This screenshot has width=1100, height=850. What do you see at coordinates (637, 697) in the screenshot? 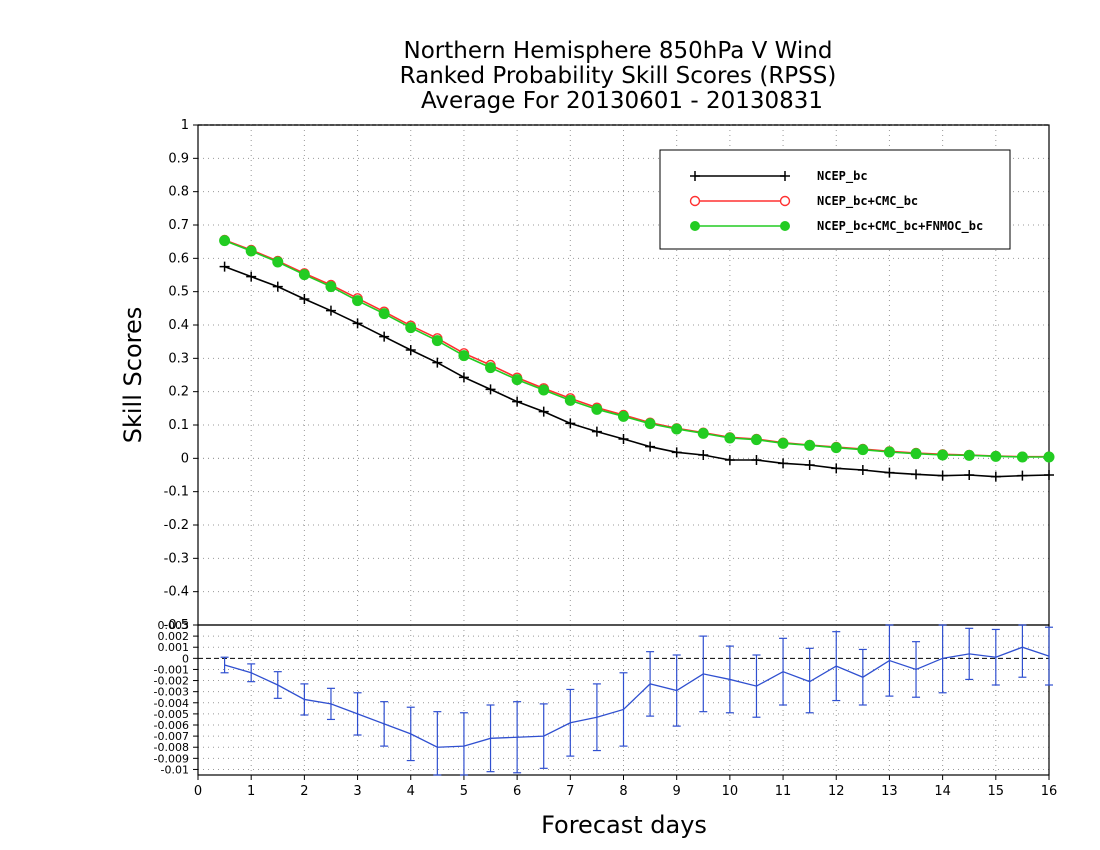
I see `difference-series-line` at bounding box center [637, 697].